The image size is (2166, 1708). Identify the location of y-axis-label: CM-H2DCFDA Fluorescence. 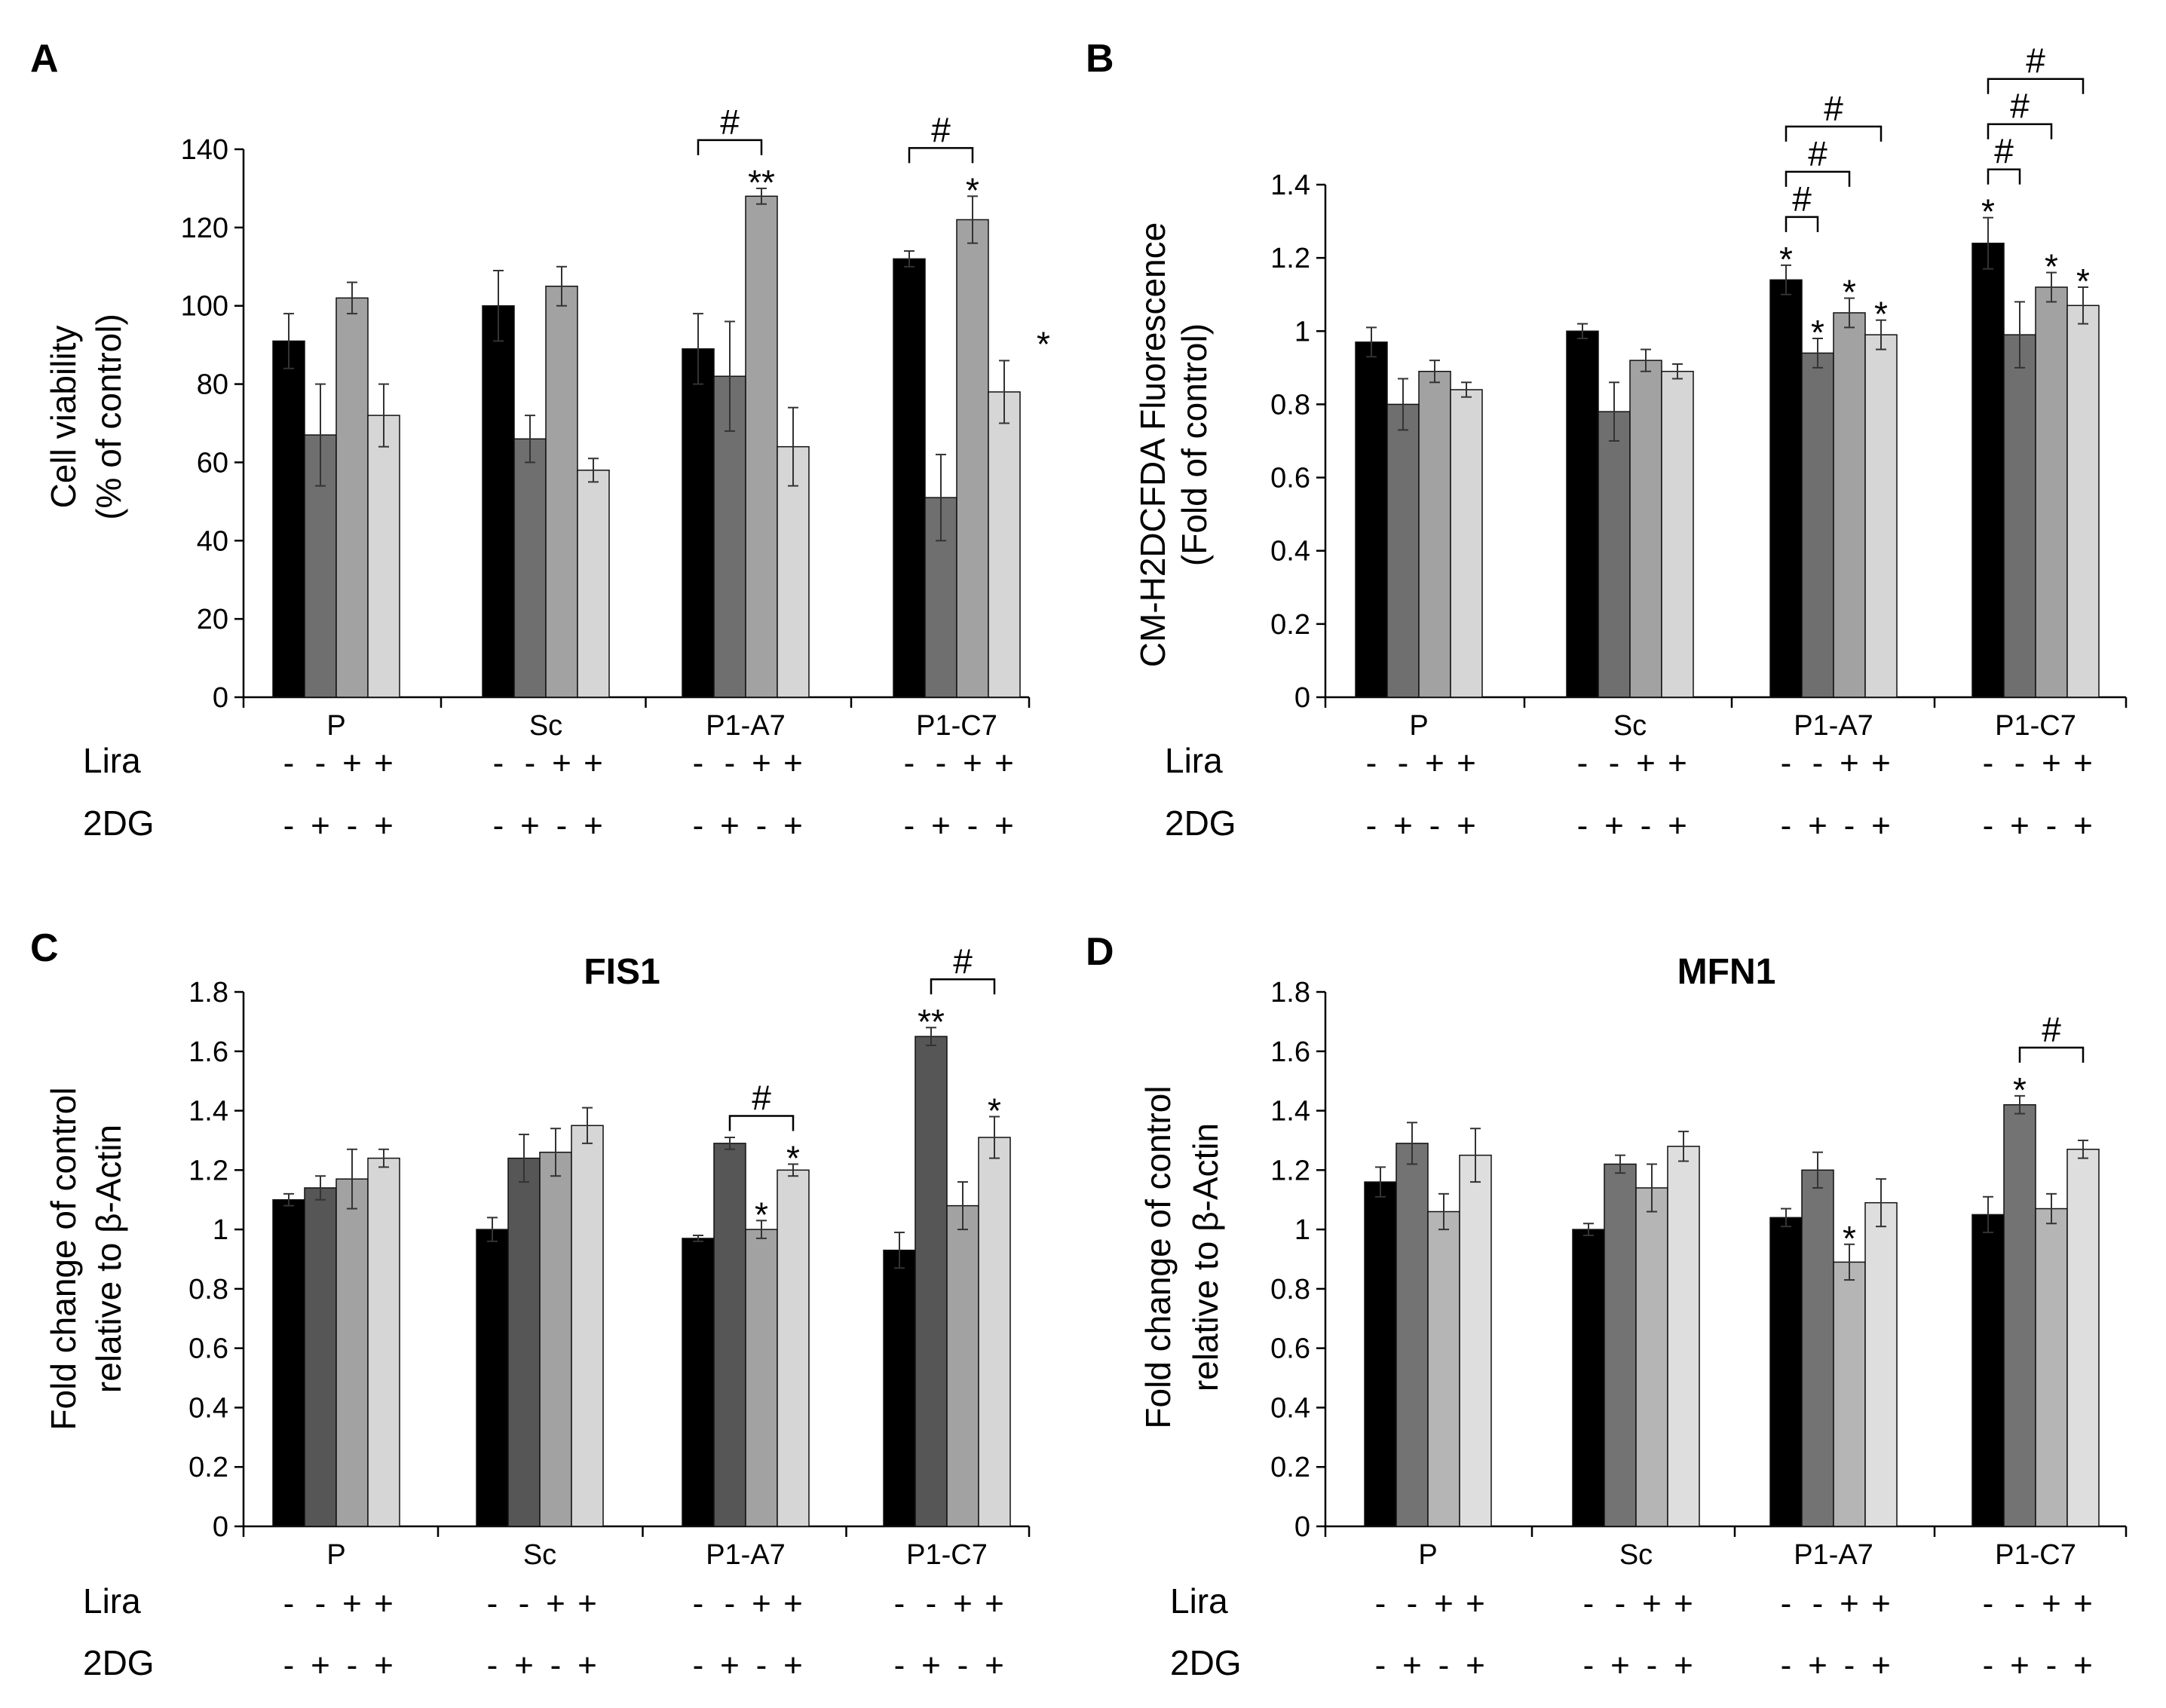
(1152, 445).